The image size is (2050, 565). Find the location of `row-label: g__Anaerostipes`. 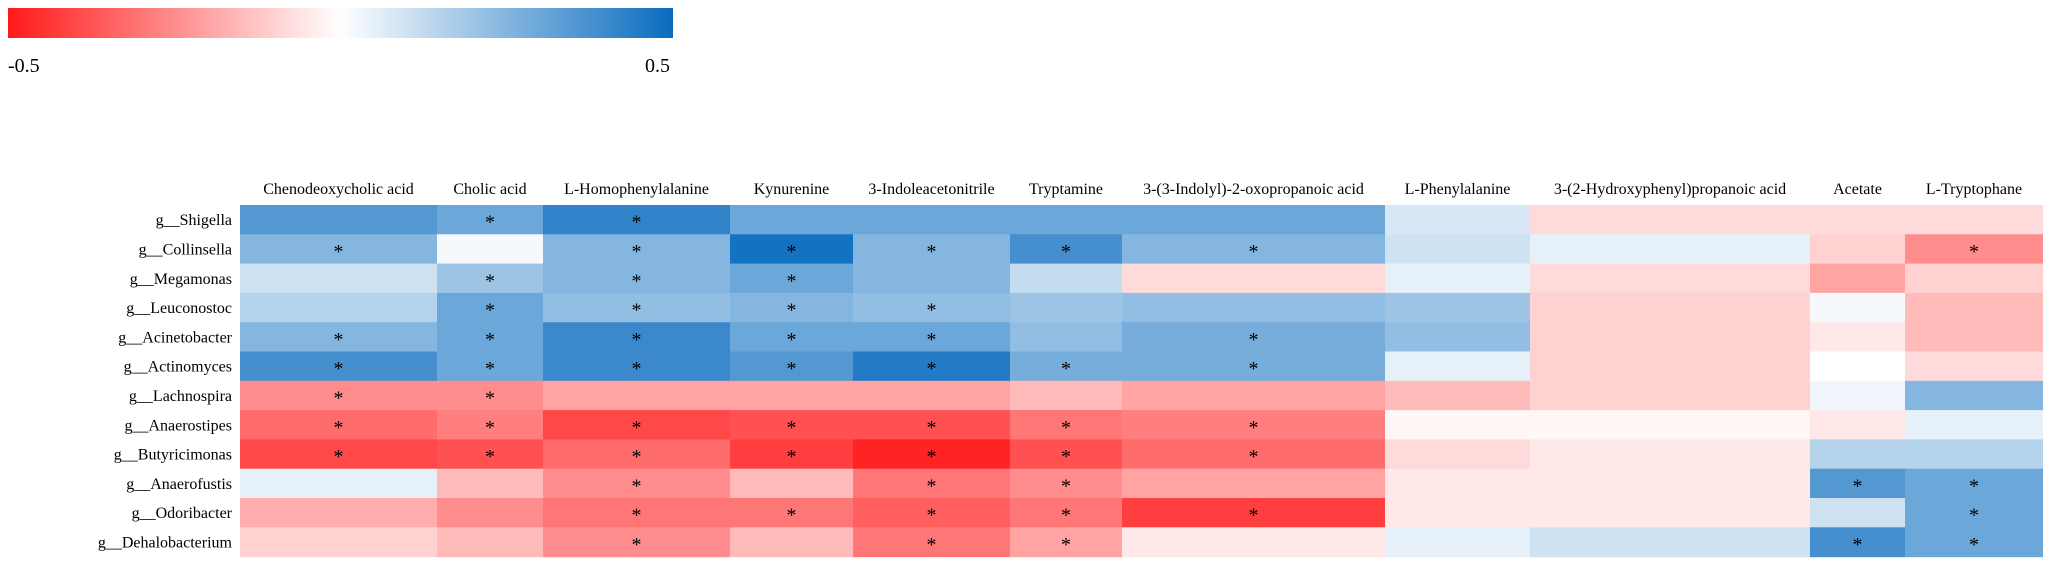

row-label: g__Anaerostipes is located at coordinates (178, 425).